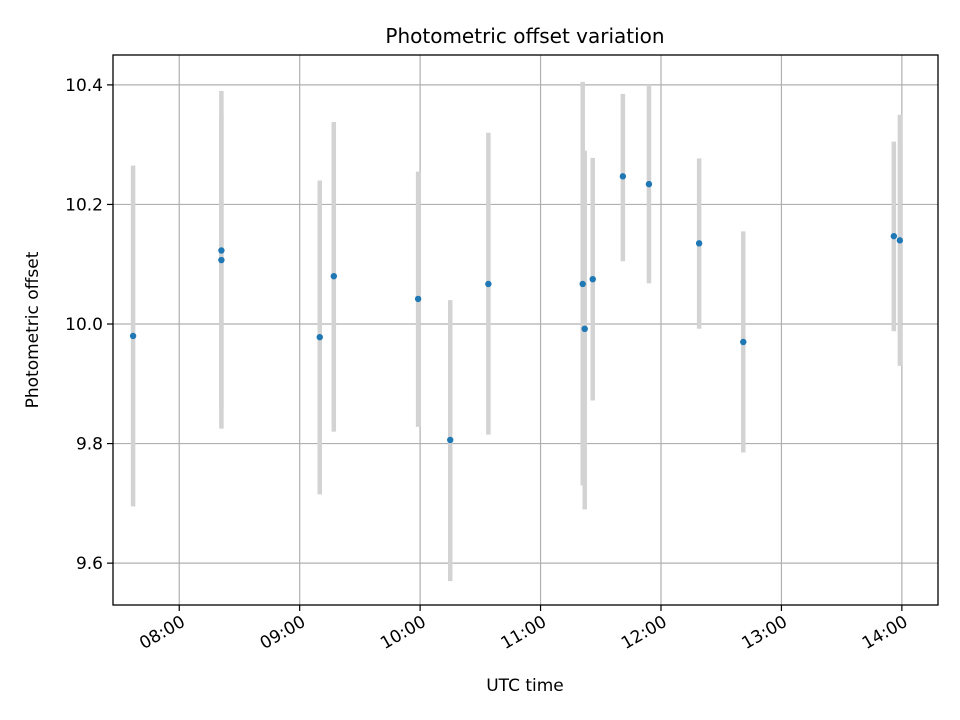 Image resolution: width=960 pixels, height=720 pixels. I want to click on chart-title: Photometric offset variation, so click(524, 36).